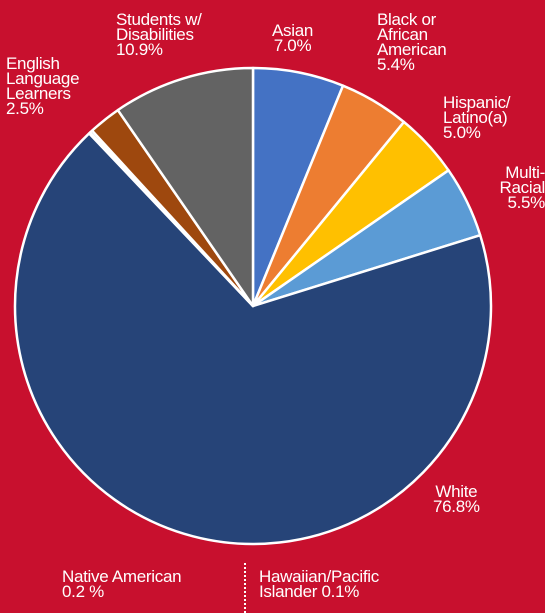 The image size is (545, 613). Describe the element at coordinates (245, 588) in the screenshot. I see `label-divider` at that location.